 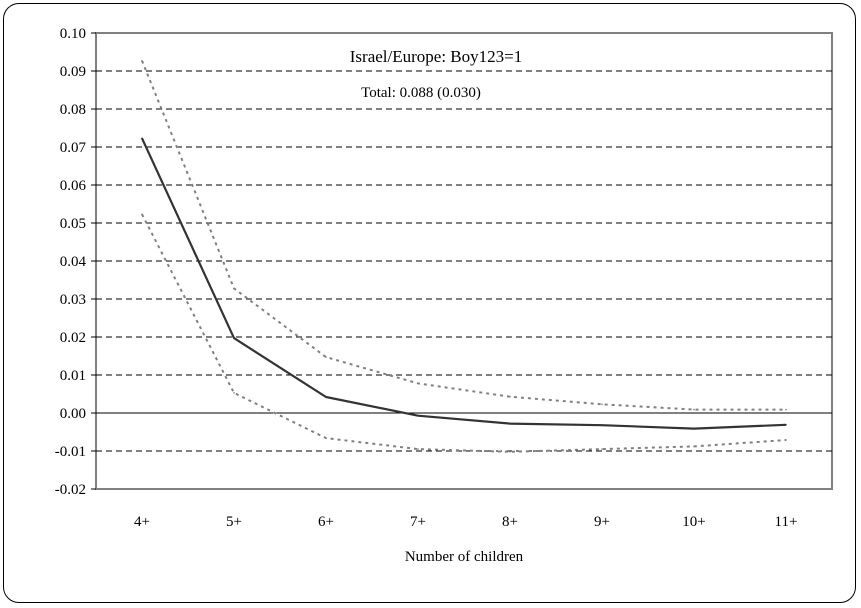 I want to click on x-tick-label: 7+, so click(x=418, y=522).